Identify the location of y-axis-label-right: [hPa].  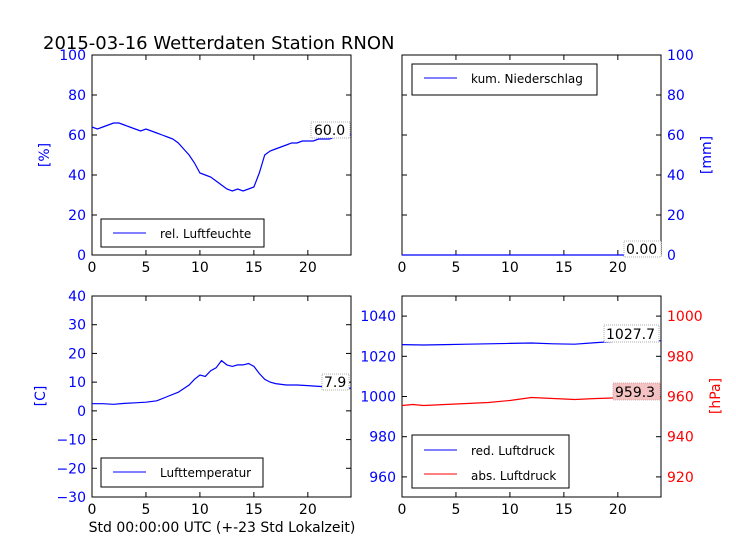
(716, 396).